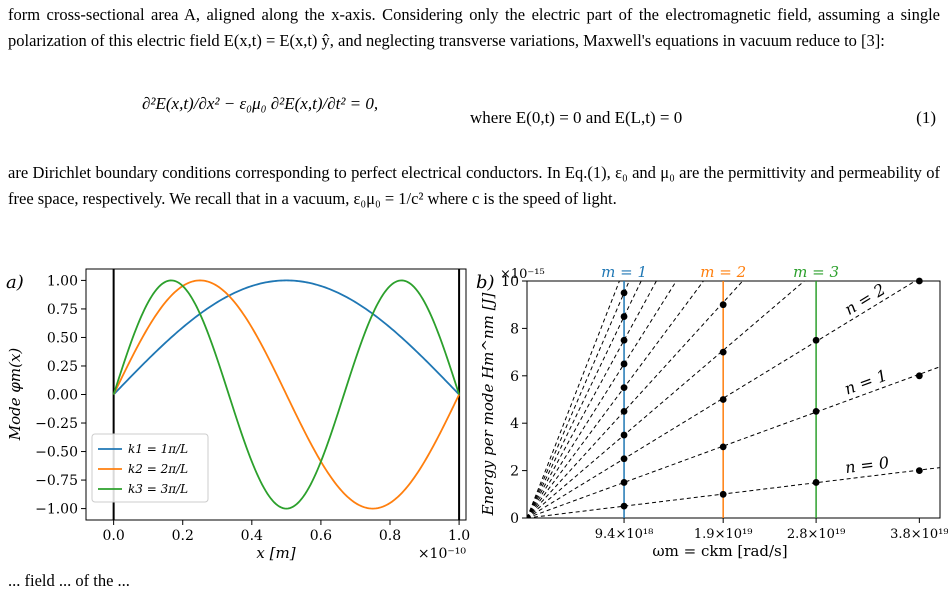  What do you see at coordinates (56, 424) in the screenshot?
I see `panel-a-ytick-label: −0.25` at bounding box center [56, 424].